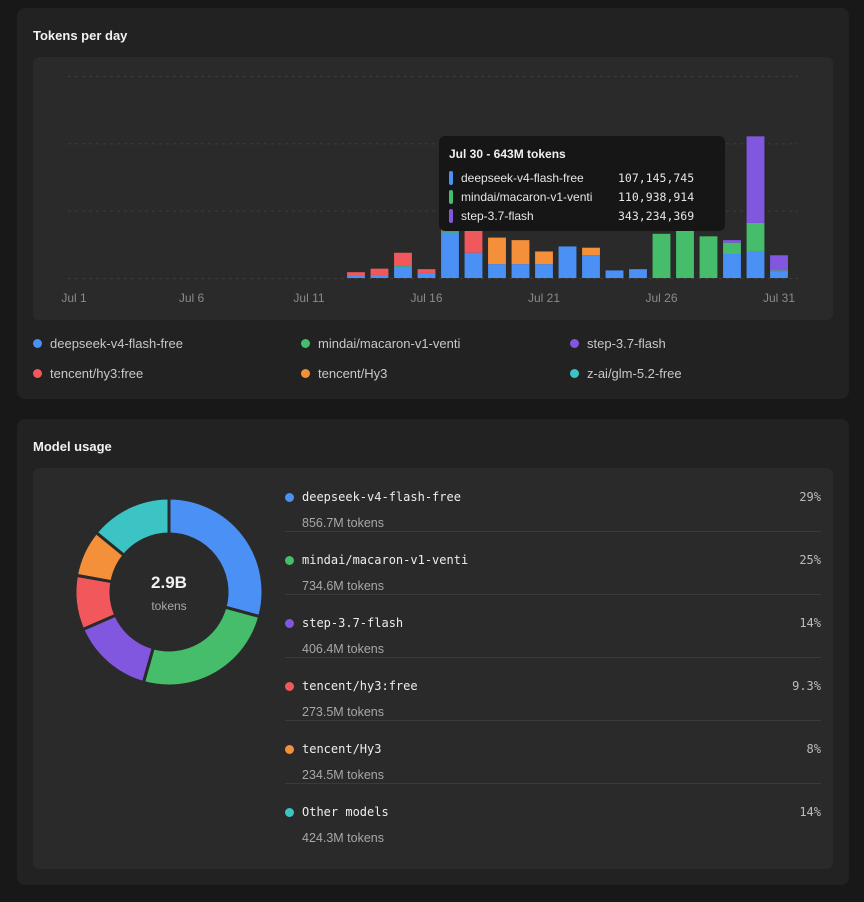 The height and width of the screenshot is (902, 864). What do you see at coordinates (169, 606) in the screenshot?
I see `donut-total-unit: tokens` at bounding box center [169, 606].